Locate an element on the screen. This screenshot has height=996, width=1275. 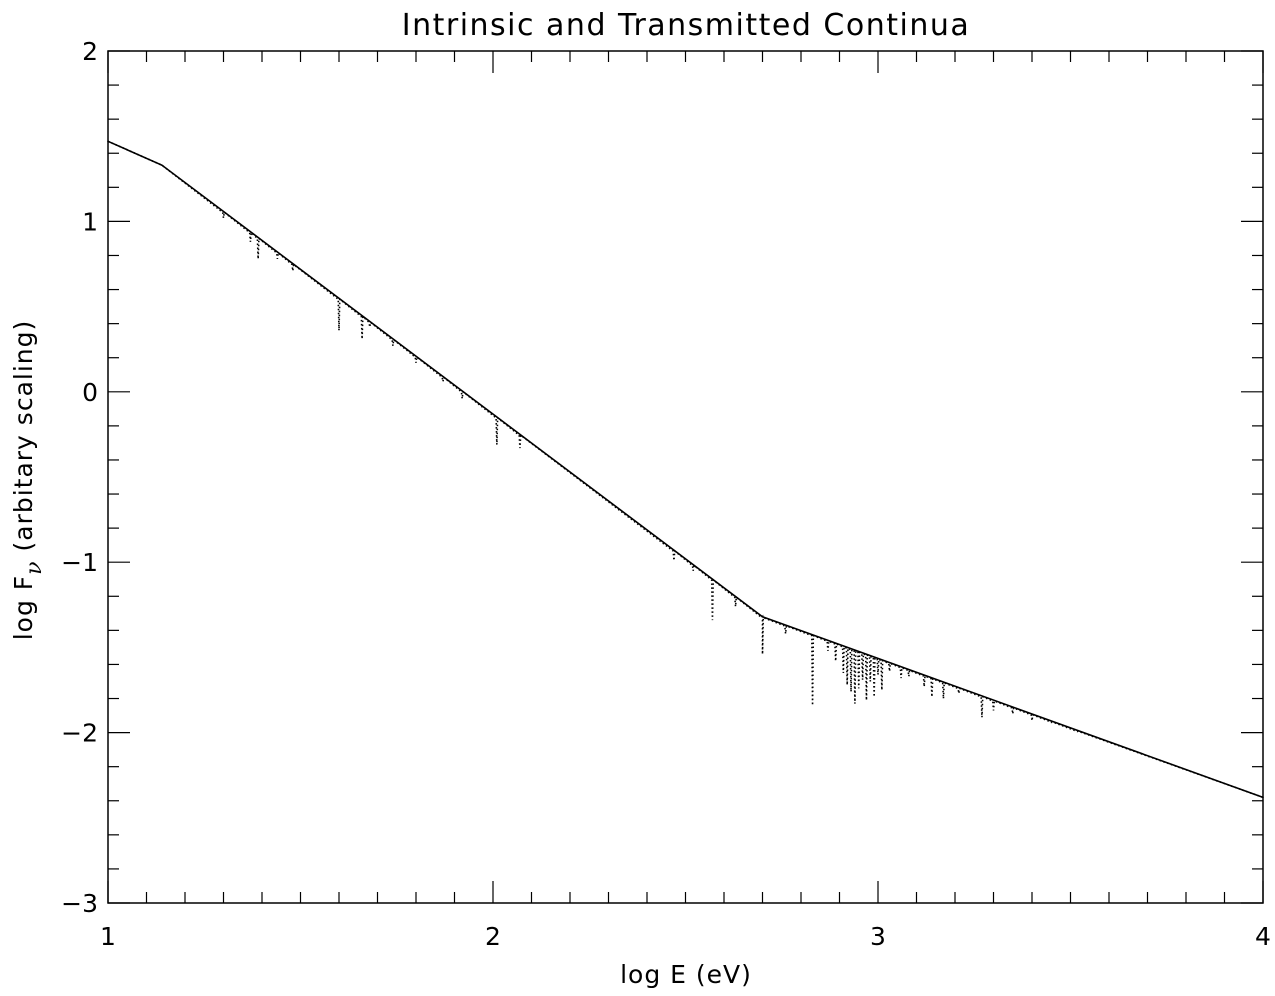
y-tick-label: −1 is located at coordinates (79, 562).